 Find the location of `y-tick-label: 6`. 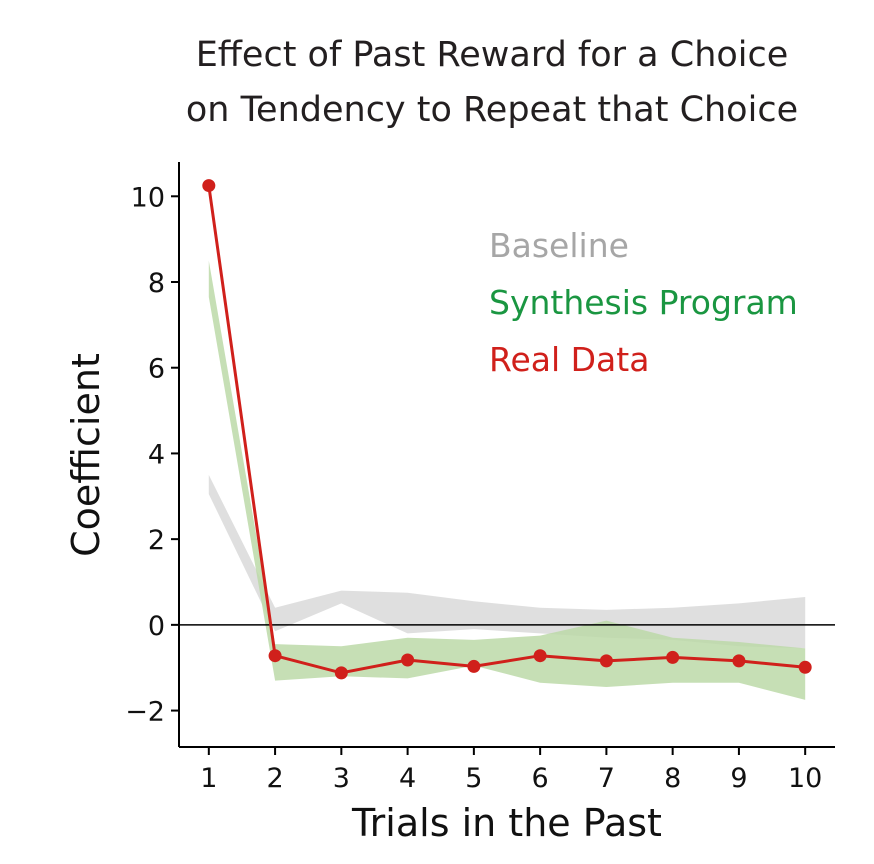

y-tick-label: 6 is located at coordinates (156, 369).